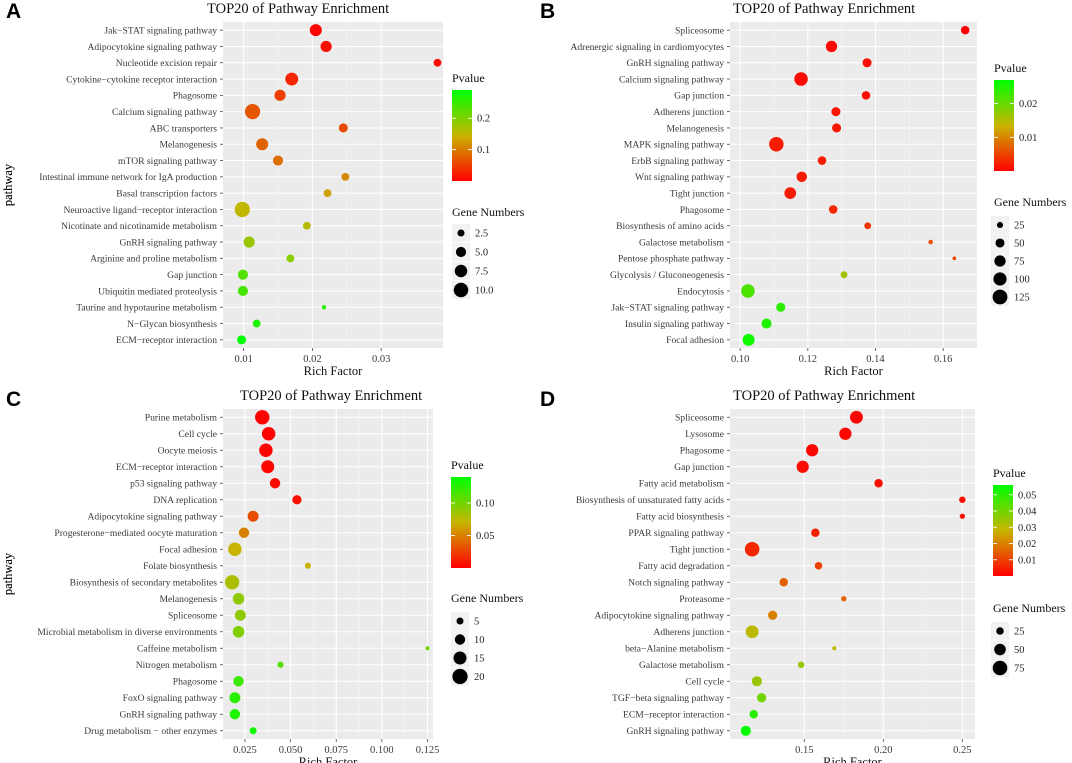 The height and width of the screenshot is (763, 1072). Describe the element at coordinates (674, 145) in the screenshot. I see `pathway-label: MAPK signaling pathway` at that location.